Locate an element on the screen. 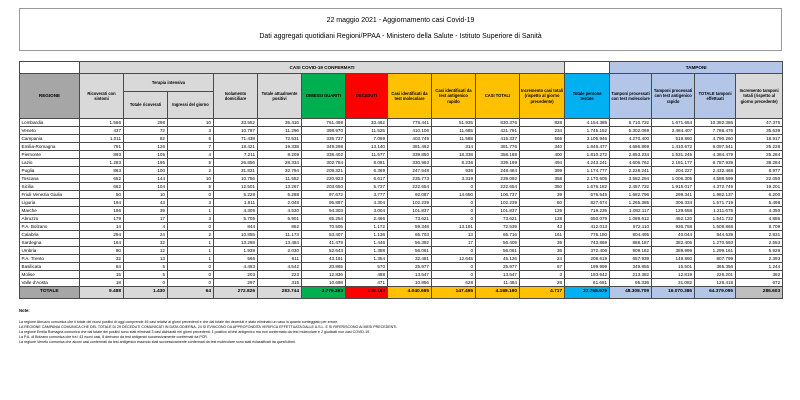 Image resolution: width=800 pixels, height=400 pixels. region-name: P.A. Trento is located at coordinates (49, 258).